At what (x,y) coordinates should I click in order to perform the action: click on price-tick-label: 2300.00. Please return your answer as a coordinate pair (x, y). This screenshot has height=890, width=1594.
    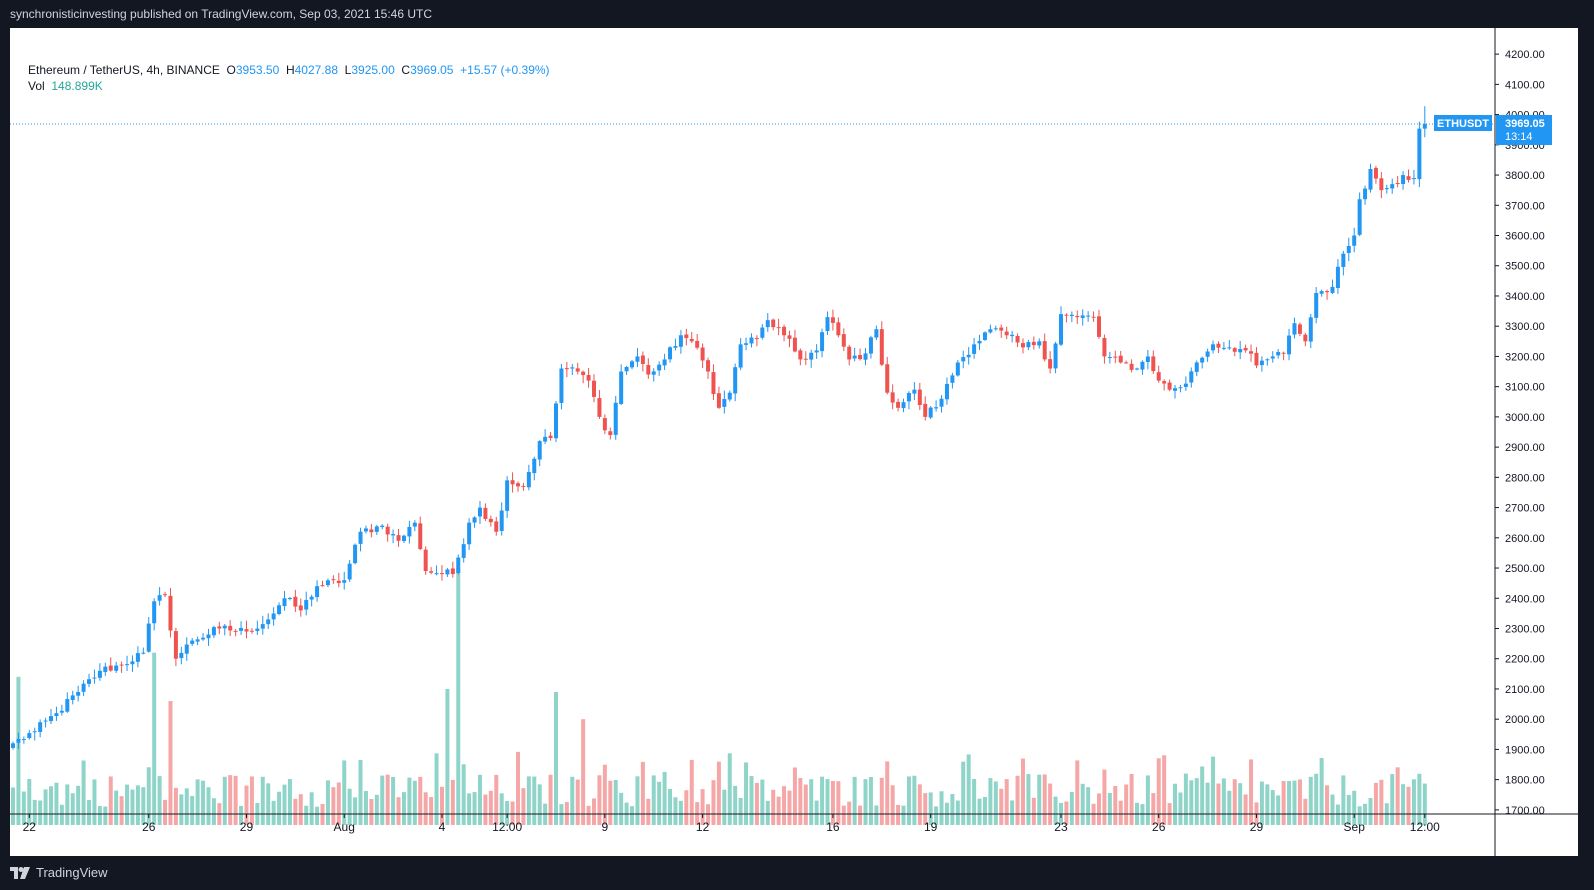
    Looking at the image, I should click on (1525, 629).